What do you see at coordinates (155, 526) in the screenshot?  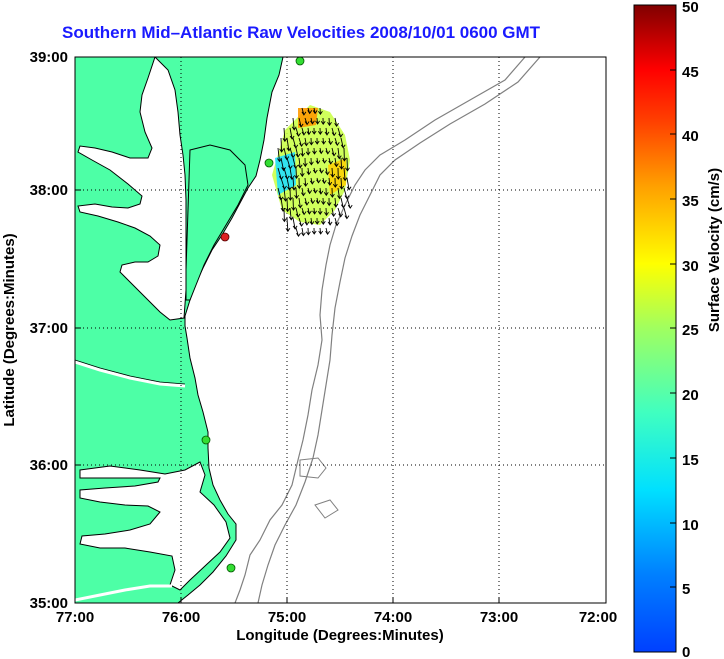 I see `pamlico-sound` at bounding box center [155, 526].